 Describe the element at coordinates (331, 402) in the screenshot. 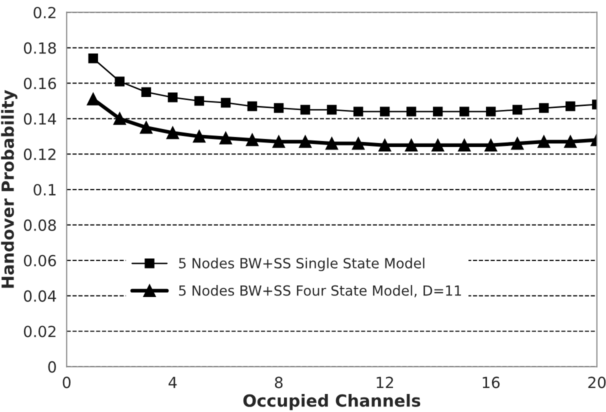

I see `x-axis-title: Occupied Channels` at that location.